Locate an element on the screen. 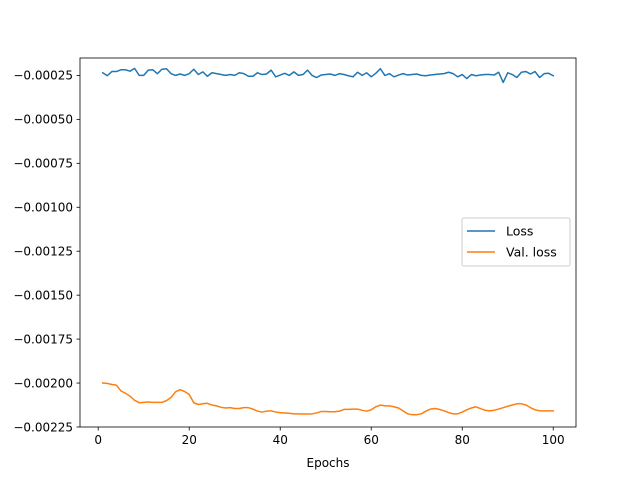  x-tick-label: 40 is located at coordinates (280, 440).